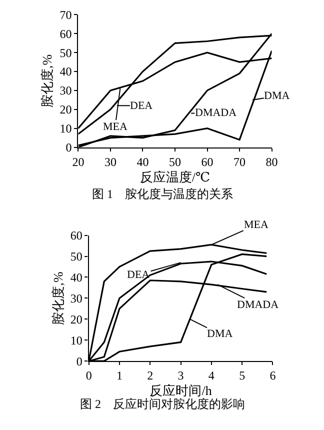 This screenshot has width=324, height=430. Describe the element at coordinates (175, 161) in the screenshot. I see `x-tick-label: 50` at that location.